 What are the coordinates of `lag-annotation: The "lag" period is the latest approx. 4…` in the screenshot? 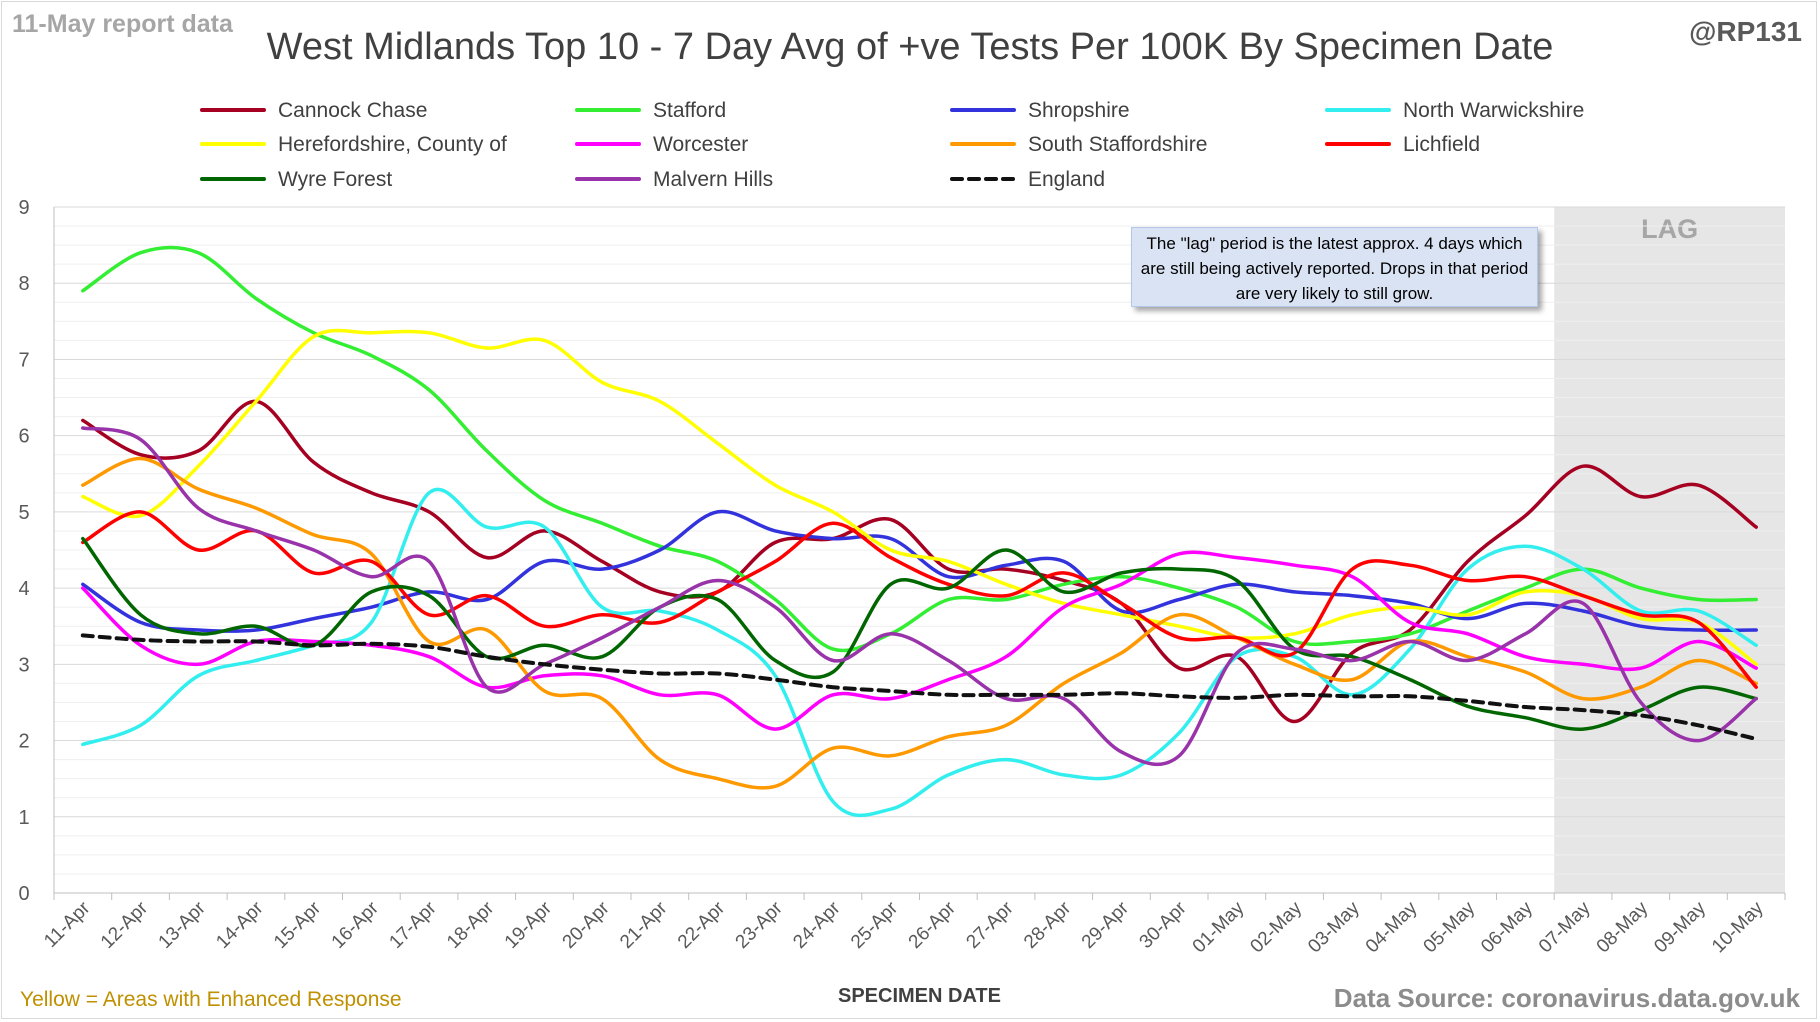 It's located at (1334, 267).